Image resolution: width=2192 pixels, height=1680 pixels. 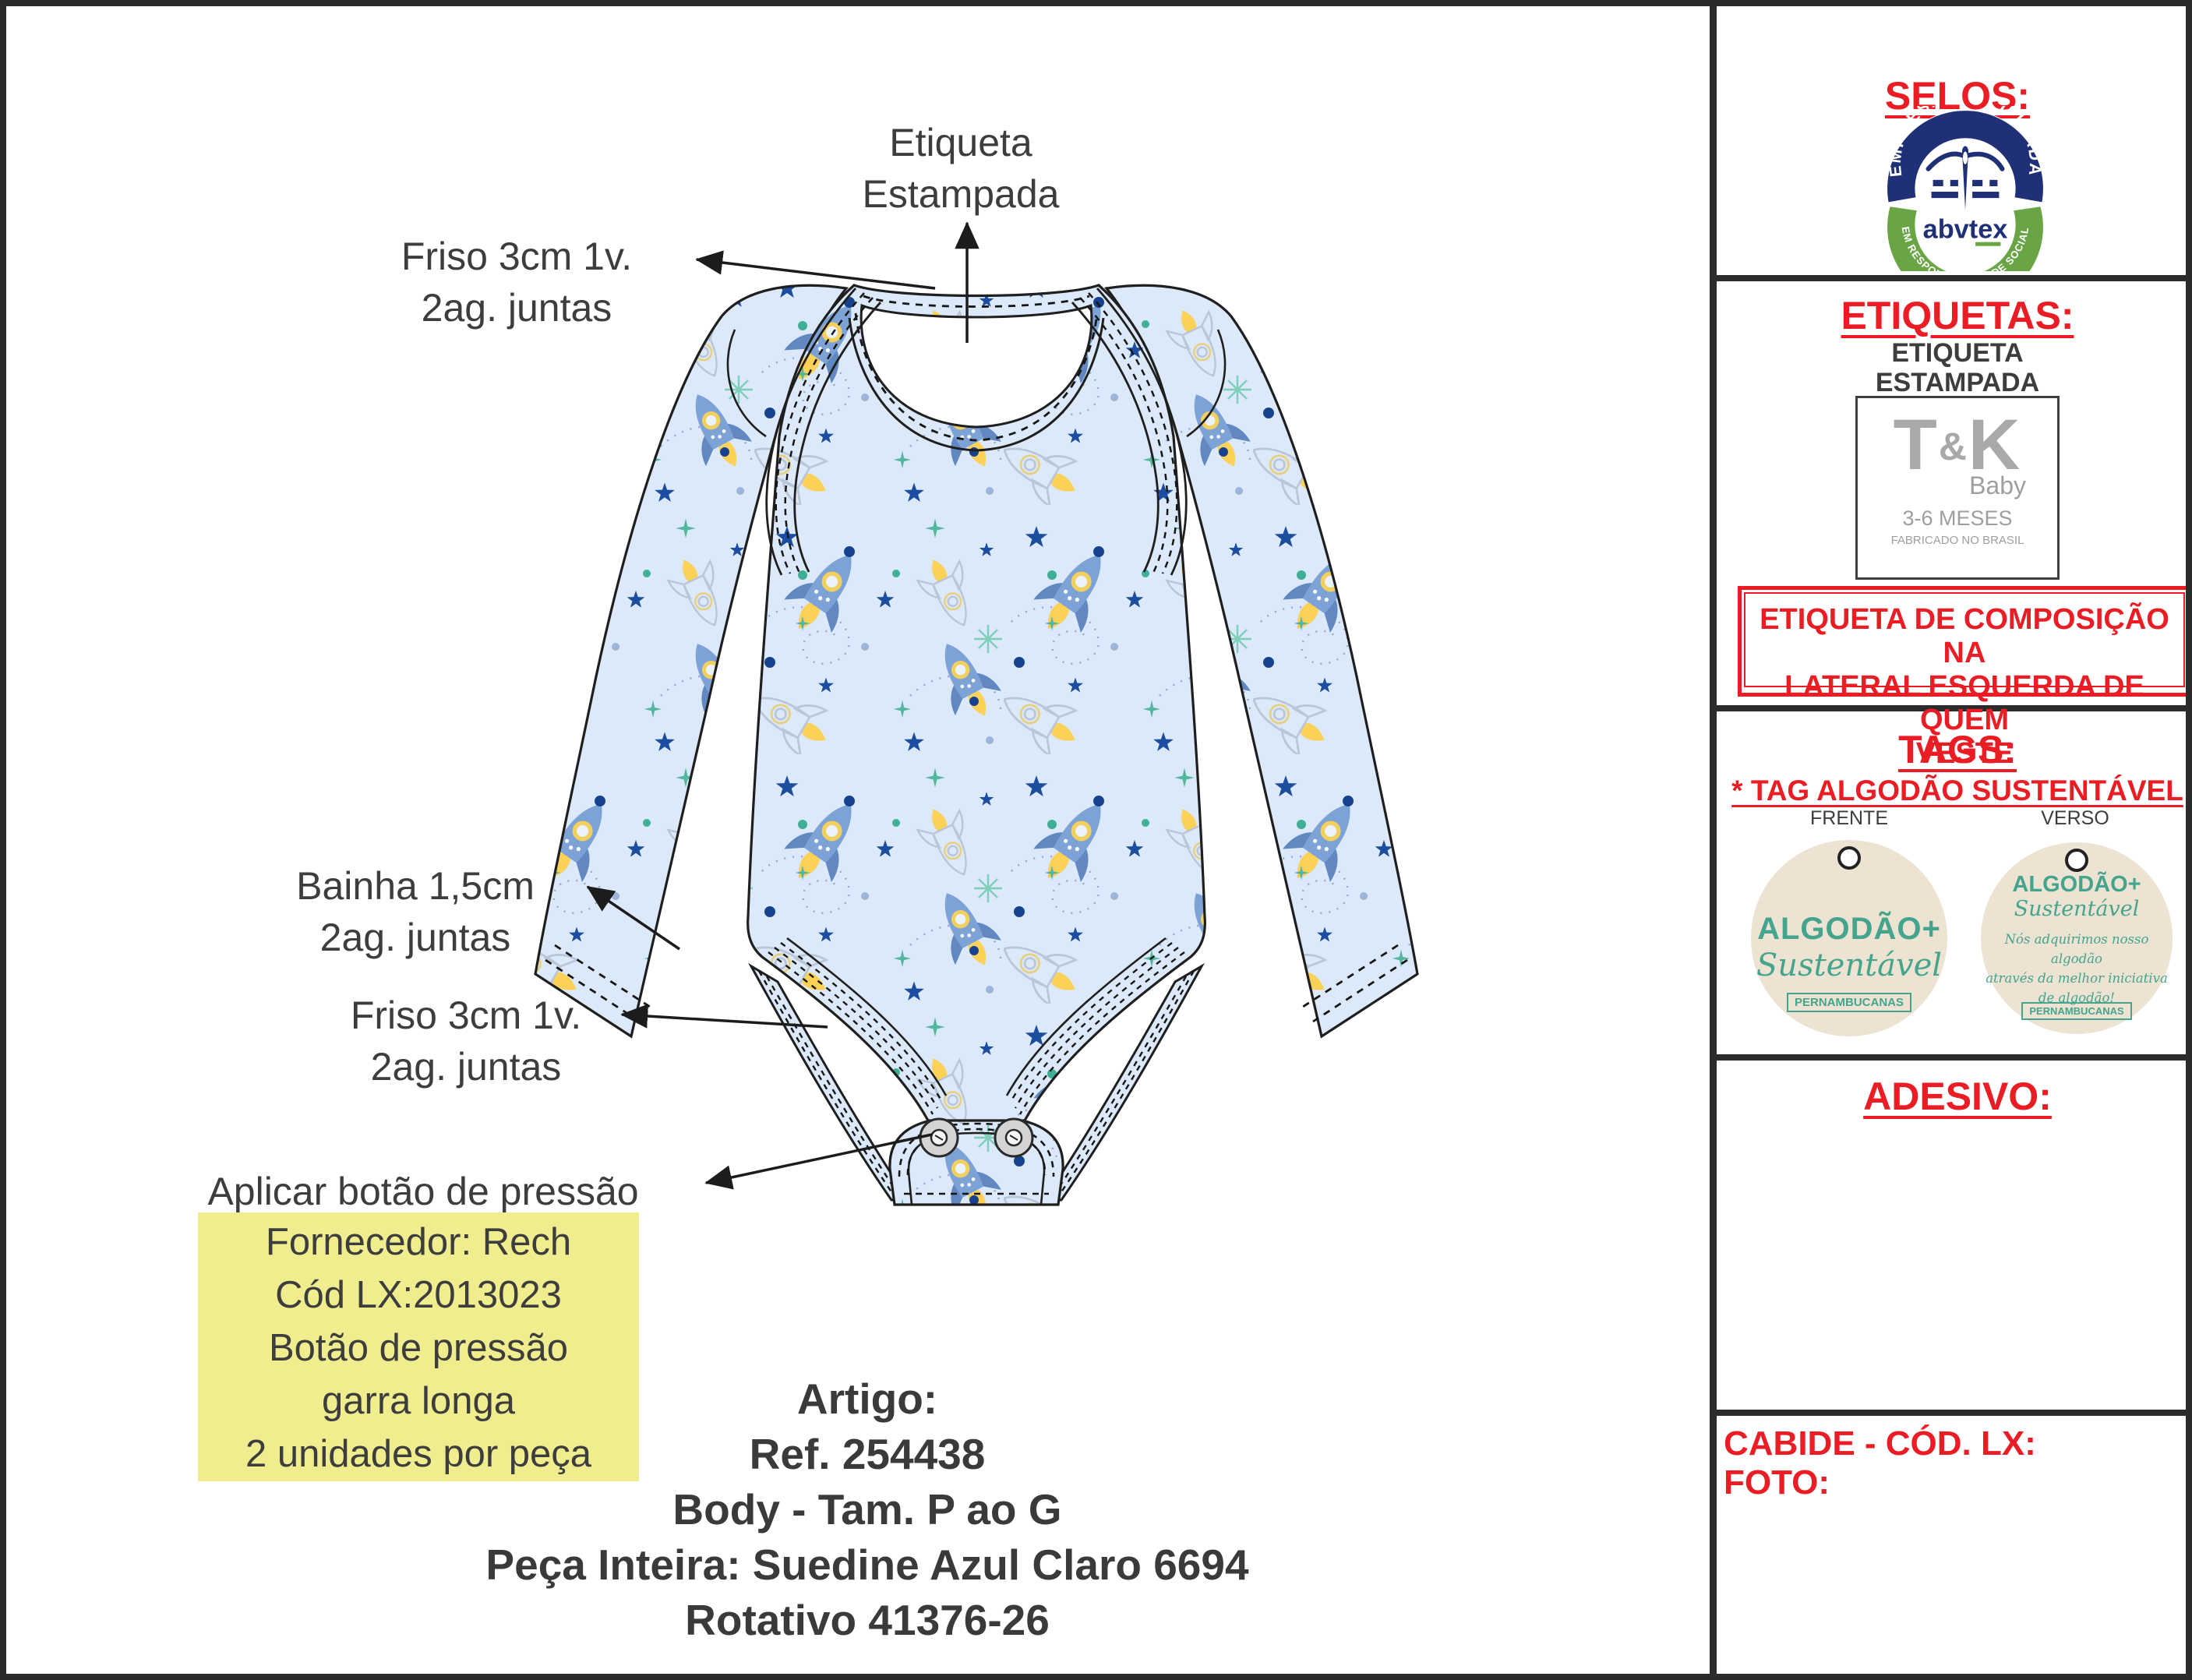 What do you see at coordinates (415, 912) in the screenshot?
I see `callout-bainha: Bainha 1,5cm 2ag. juntas` at bounding box center [415, 912].